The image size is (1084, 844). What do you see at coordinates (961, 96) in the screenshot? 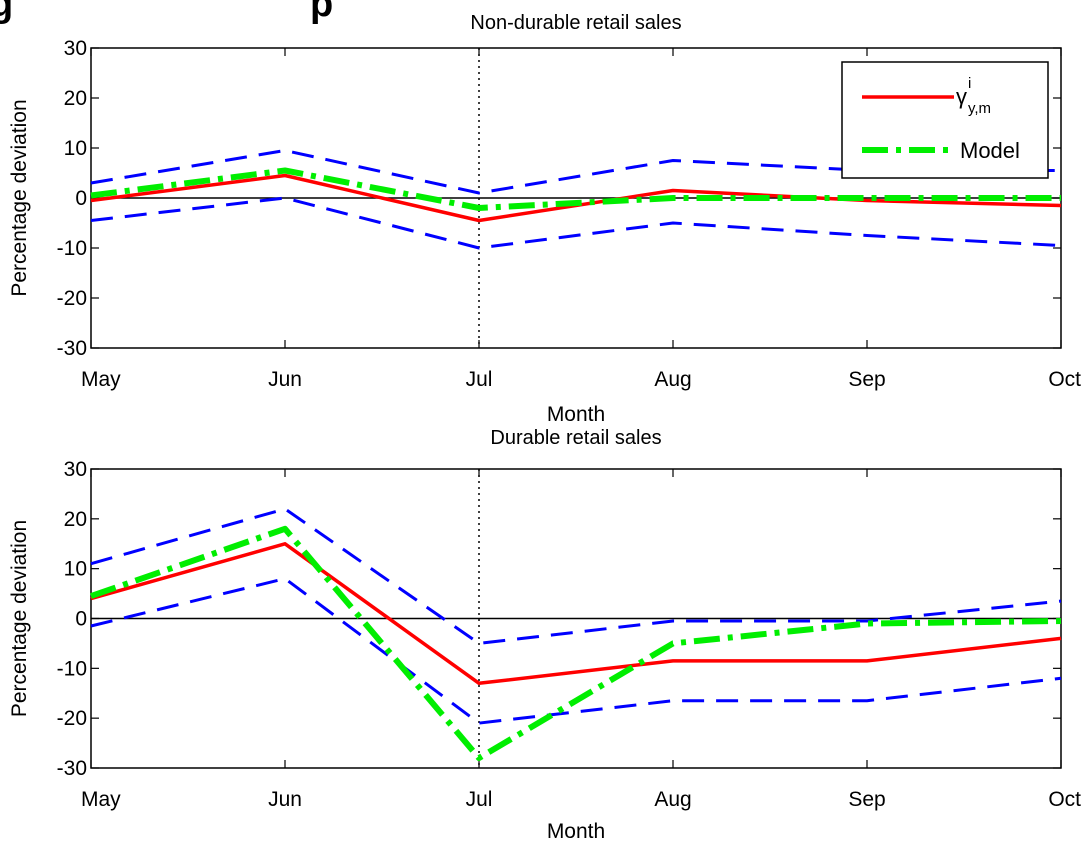
I see `legend-label-data-base: γ` at bounding box center [961, 96].